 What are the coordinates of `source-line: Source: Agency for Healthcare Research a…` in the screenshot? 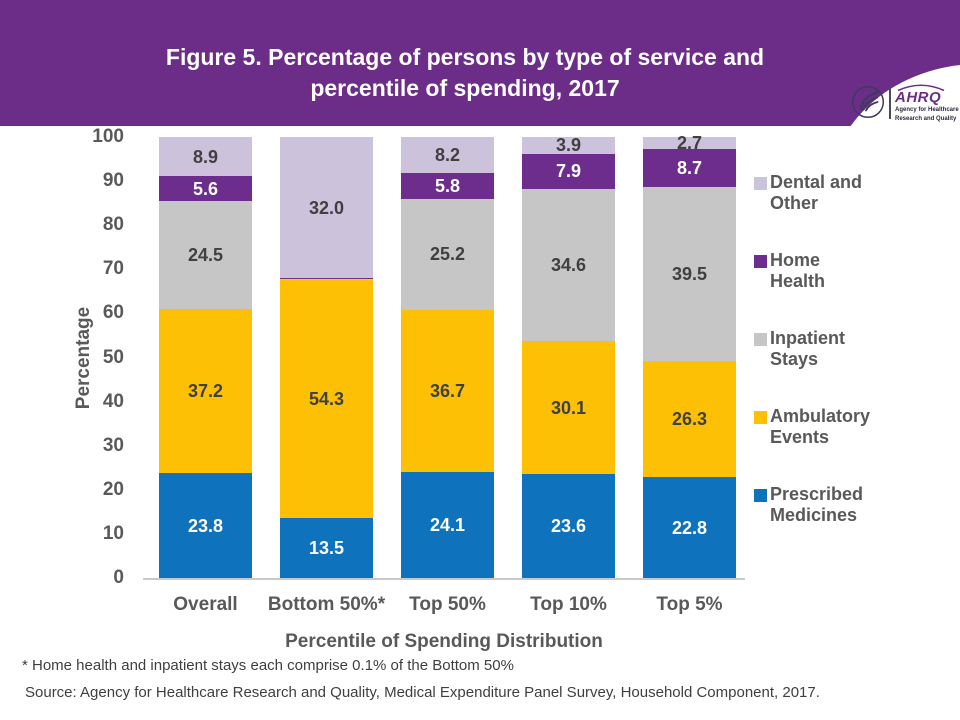 It's located at (422, 692).